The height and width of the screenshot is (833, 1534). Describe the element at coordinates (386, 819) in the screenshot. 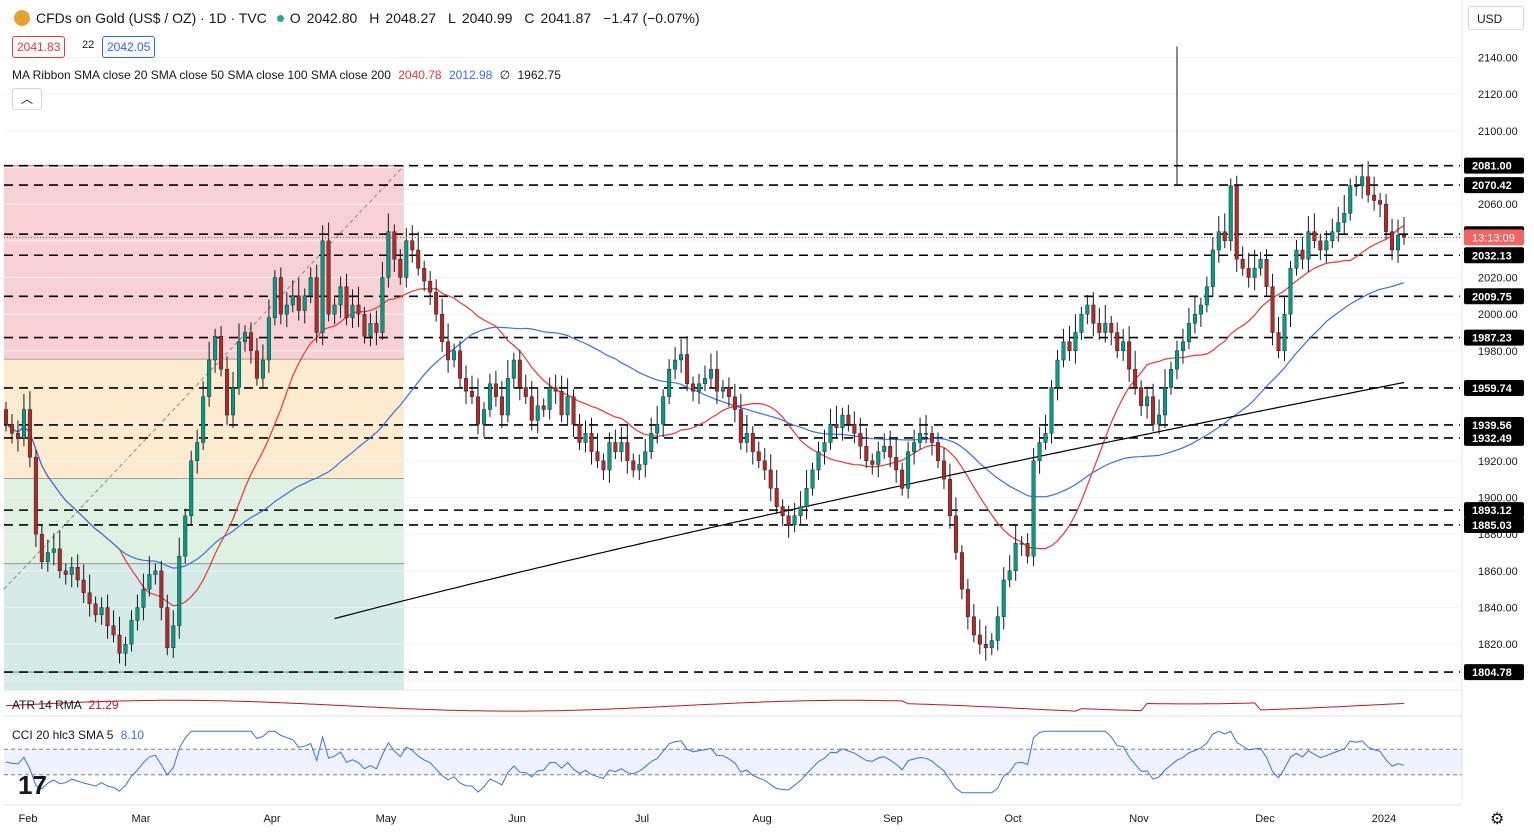

I see `time-tick-label: May` at that location.